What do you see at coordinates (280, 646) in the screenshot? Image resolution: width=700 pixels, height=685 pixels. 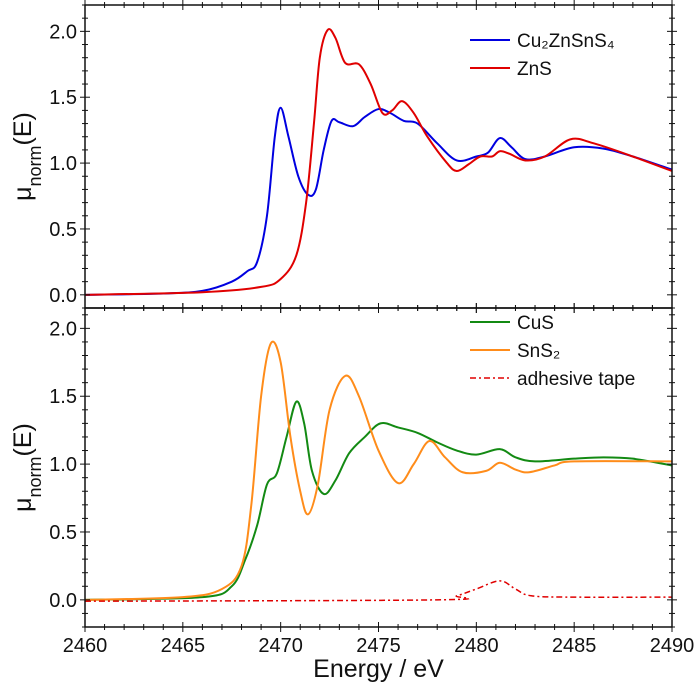 I see `x-tick-label: 2470` at bounding box center [280, 646].